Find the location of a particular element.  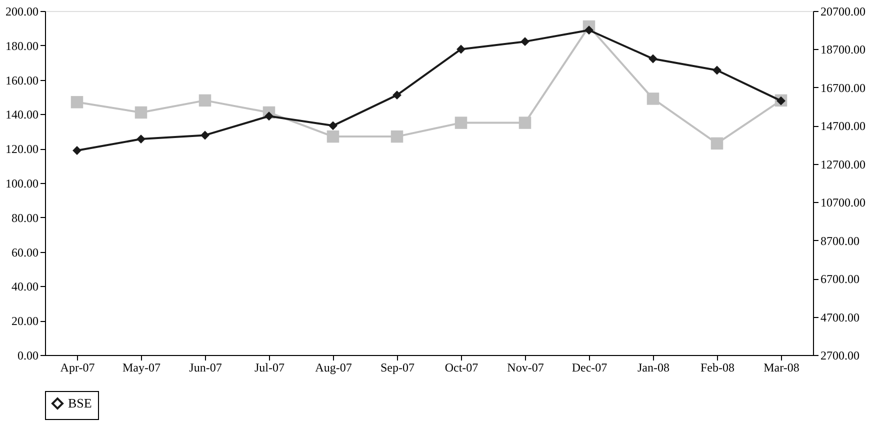

y2-tick-label: 2700.00 is located at coordinates (840, 355).